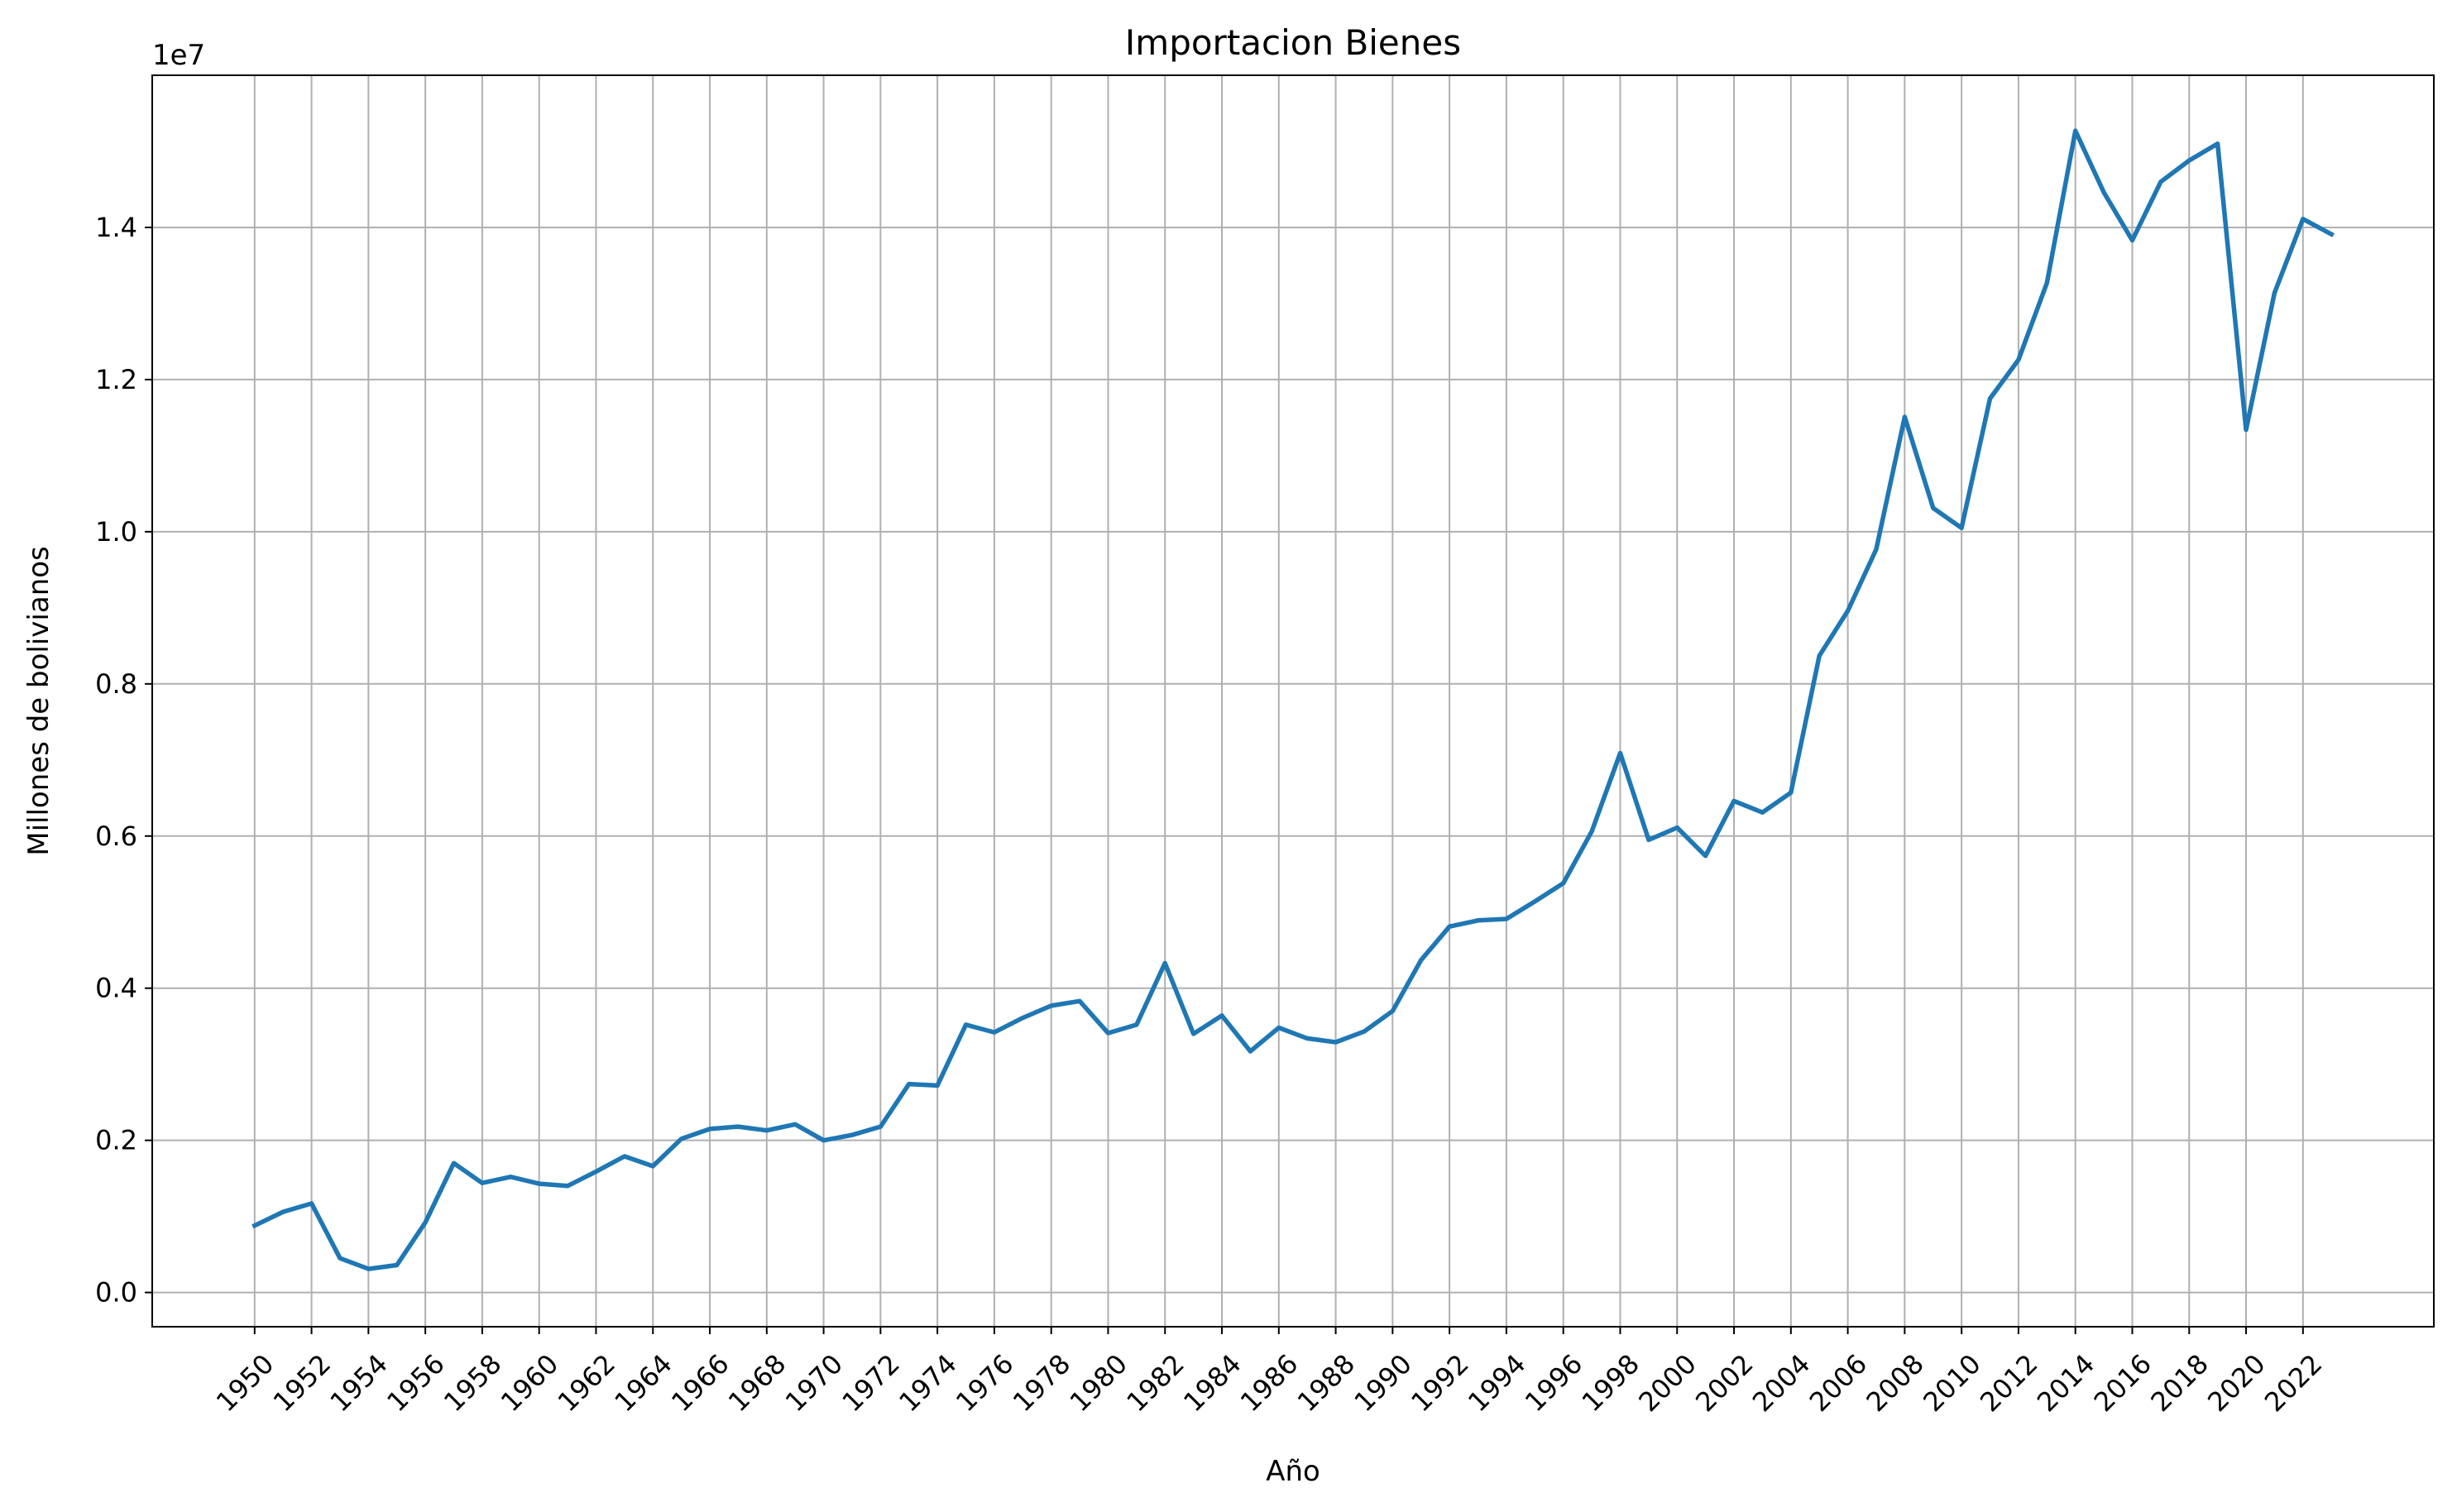 The width and height of the screenshot is (2457, 1512). Describe the element at coordinates (116, 227) in the screenshot. I see `y-tick-label: 1.4` at that location.